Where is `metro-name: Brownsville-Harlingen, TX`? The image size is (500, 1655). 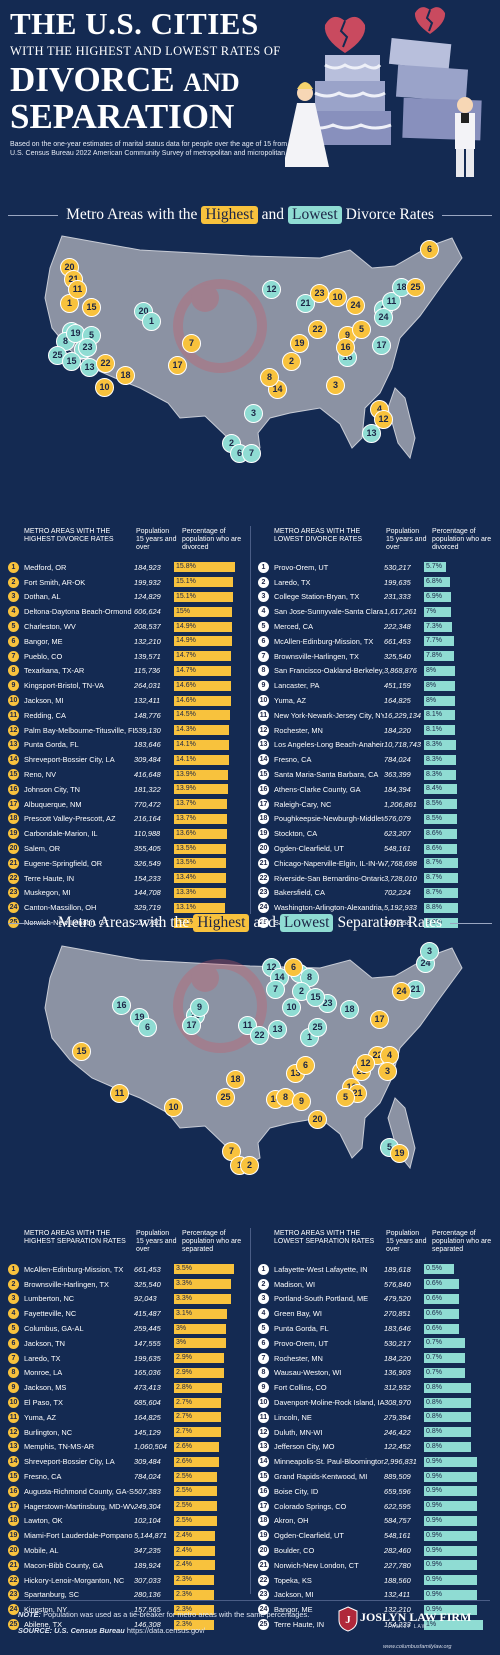
metro-name: Brownsville-Harlingen, TX is located at coordinates (316, 656).